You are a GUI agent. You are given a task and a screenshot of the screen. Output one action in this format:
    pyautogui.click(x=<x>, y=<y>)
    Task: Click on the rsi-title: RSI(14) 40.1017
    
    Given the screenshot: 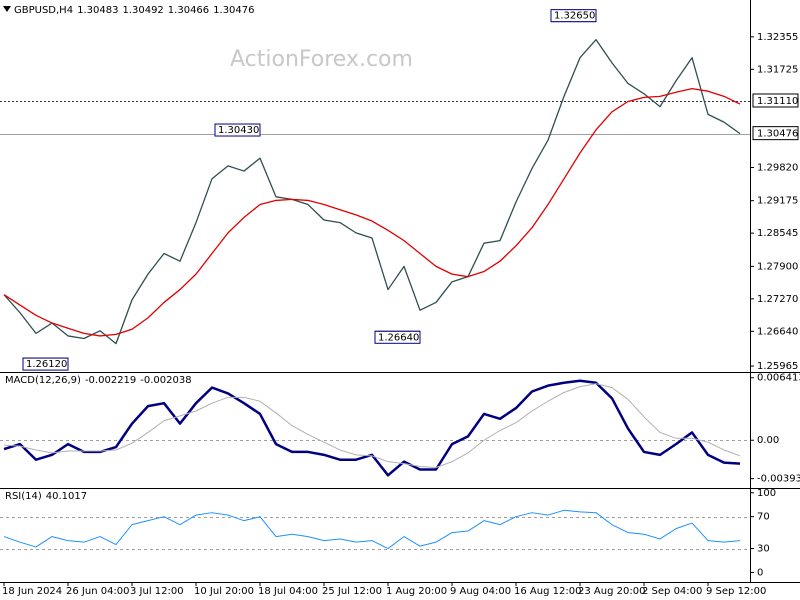 What is the action you would take?
    pyautogui.click(x=46, y=496)
    